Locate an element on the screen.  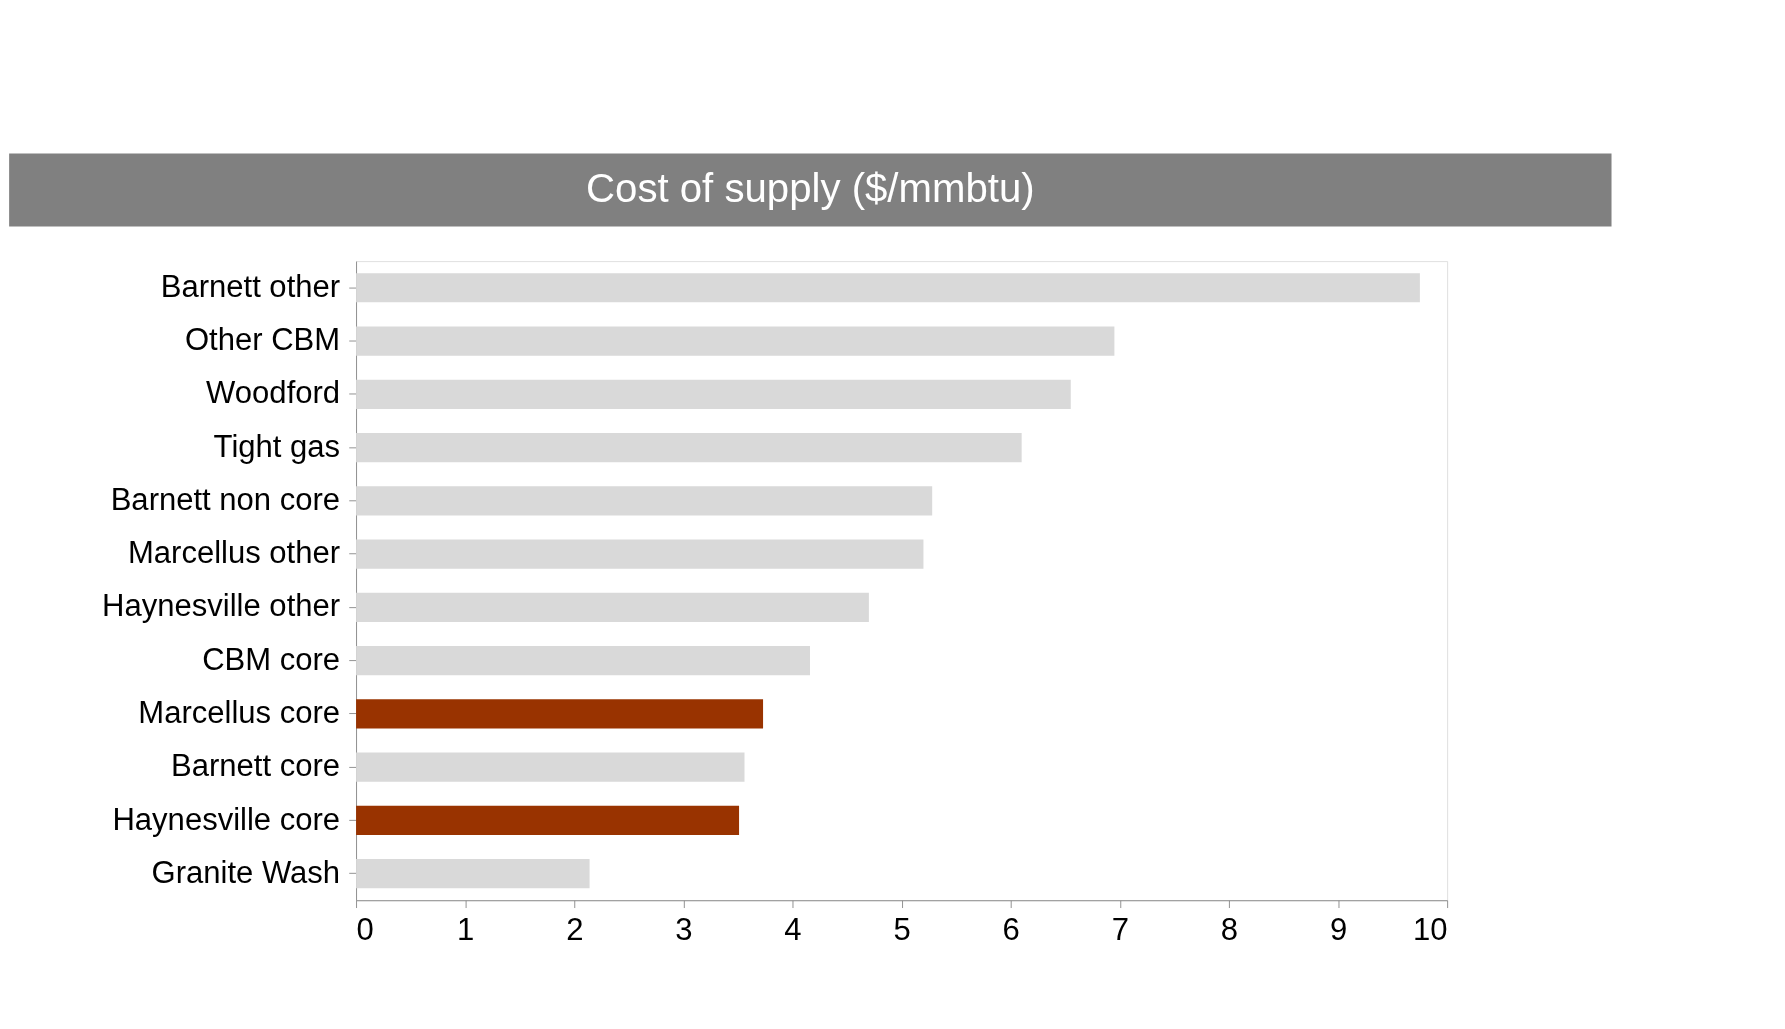
chart-title: Cost of supply ($/mmbtu) is located at coordinates (810, 188).